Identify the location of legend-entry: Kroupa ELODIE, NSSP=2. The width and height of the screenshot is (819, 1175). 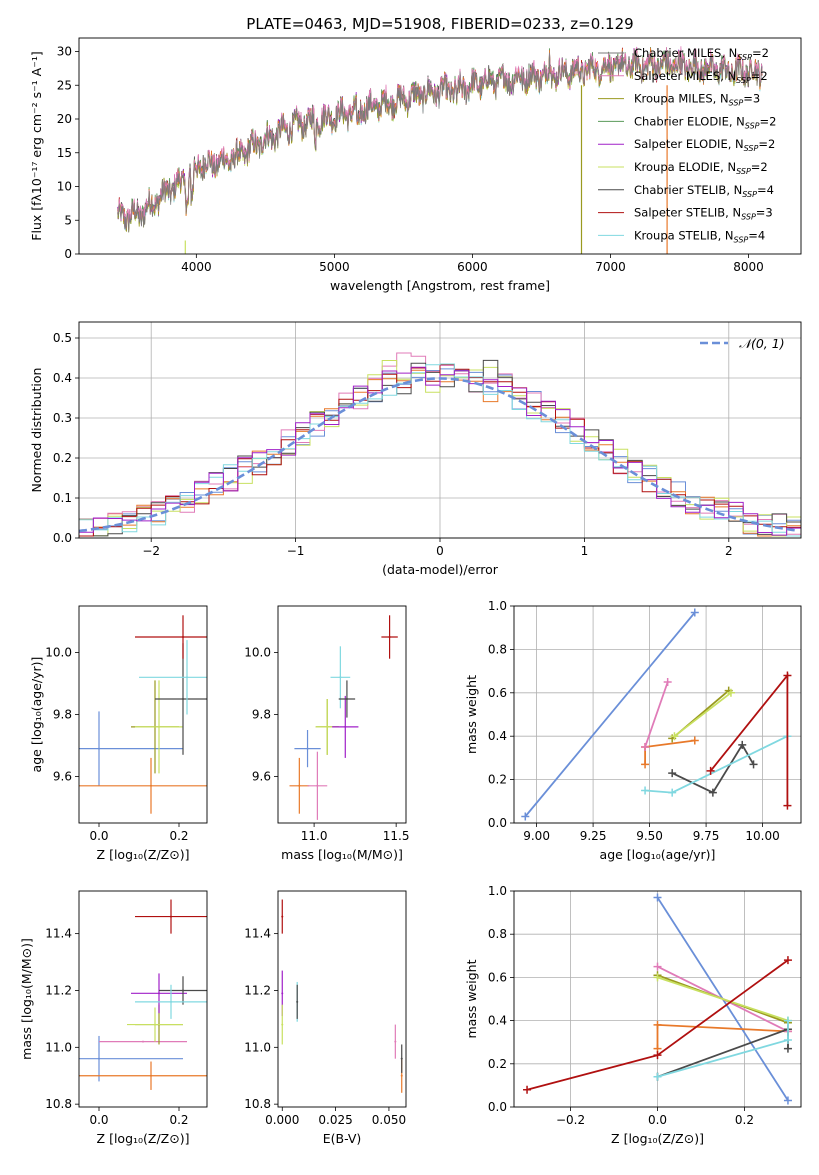
(683, 168).